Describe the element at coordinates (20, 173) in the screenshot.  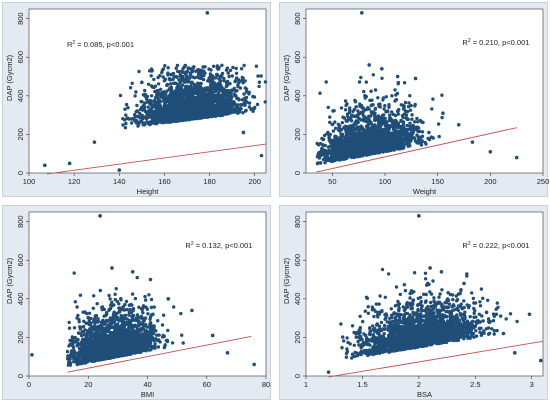
I see `y-tick-label: 0` at that location.